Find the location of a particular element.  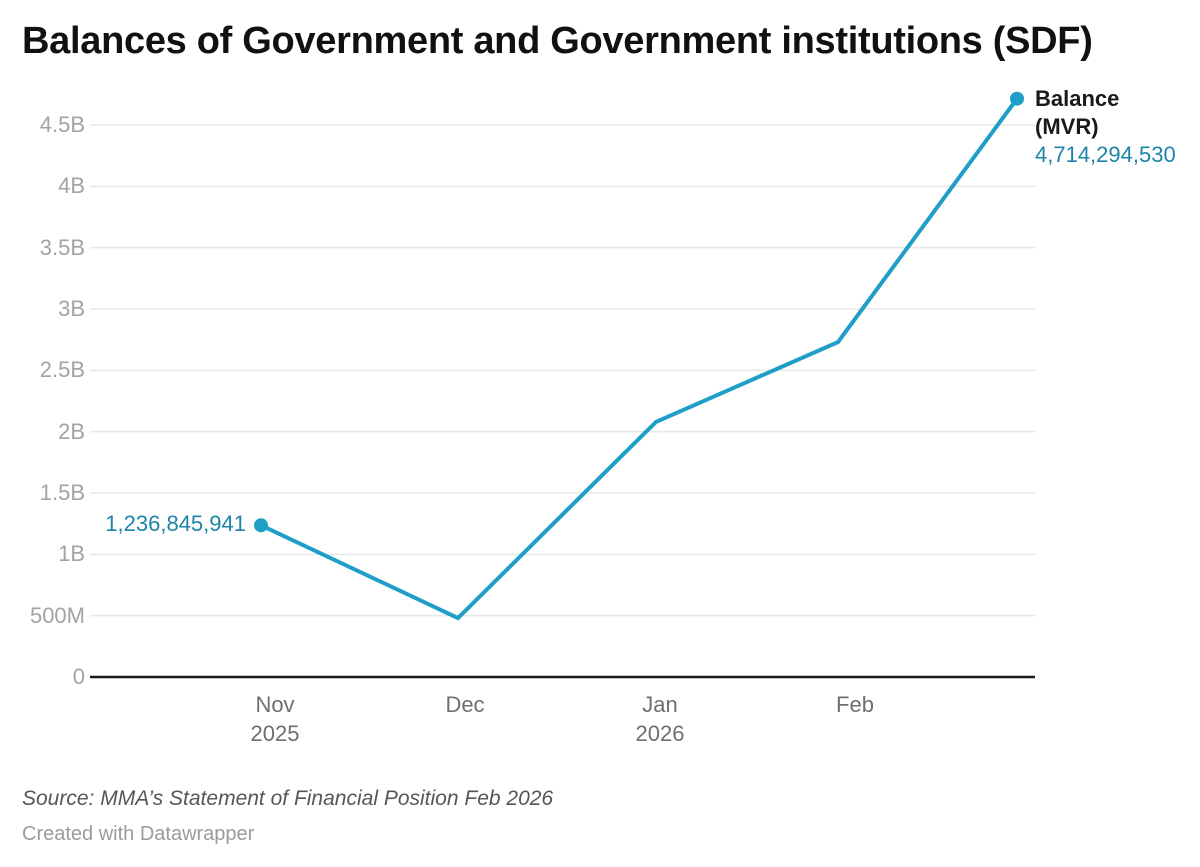

datawrapper-credit: Created with Datawrapper is located at coordinates (138, 834).